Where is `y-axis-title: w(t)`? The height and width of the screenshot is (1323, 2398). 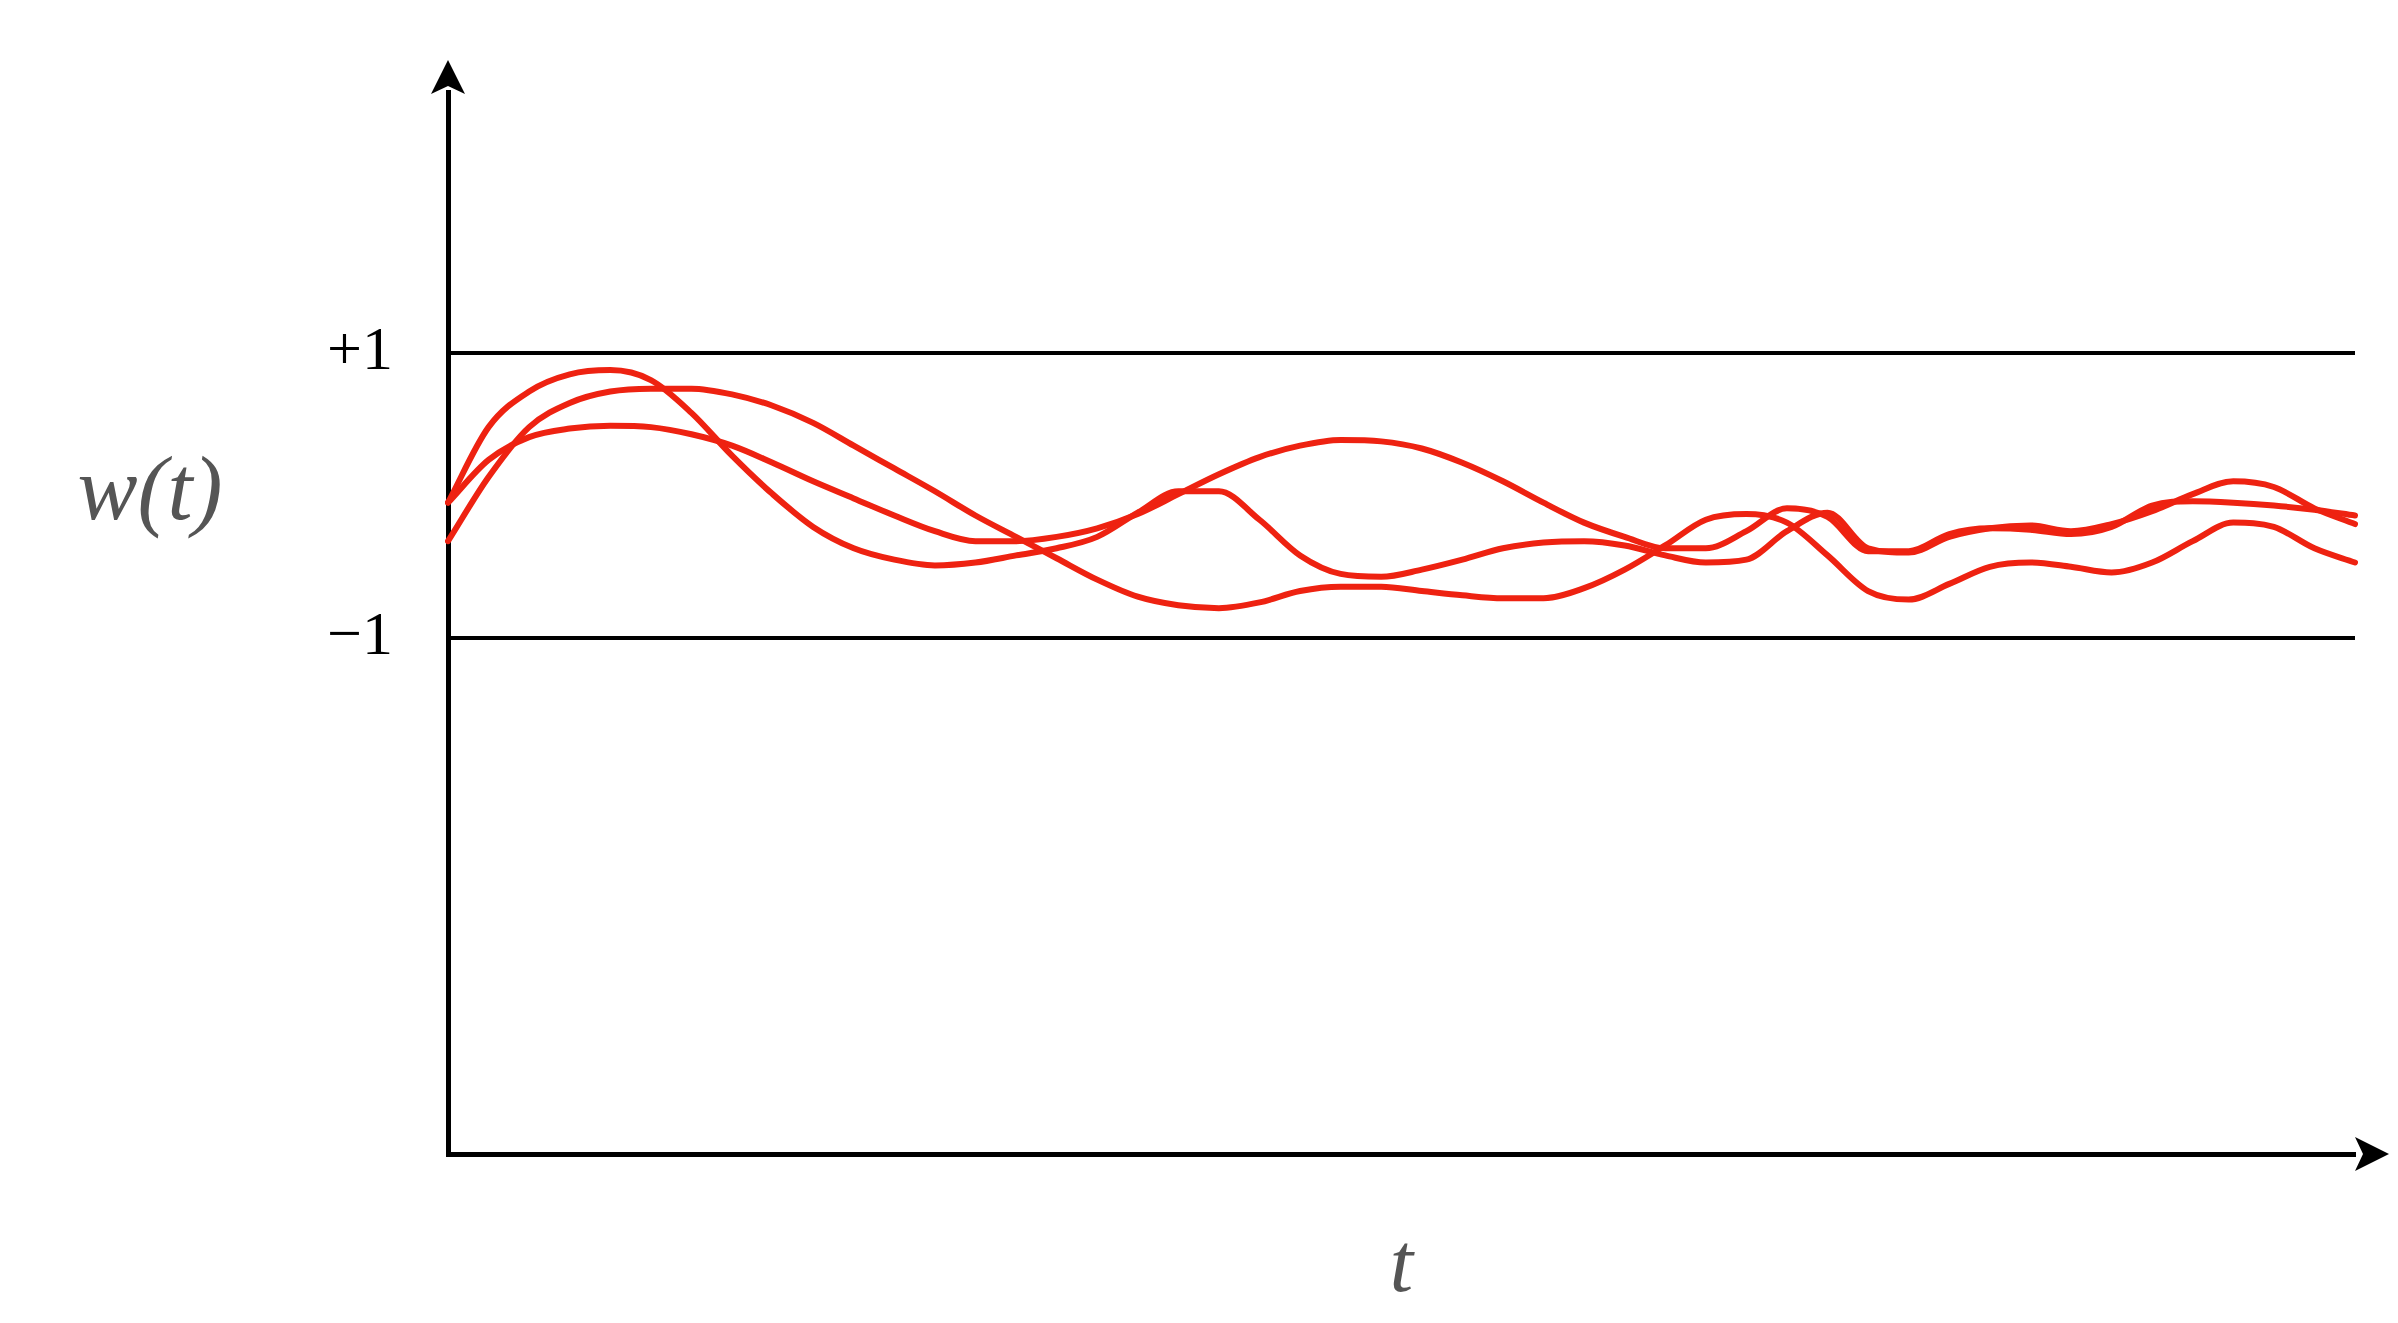
y-axis-title: w(t) is located at coordinates (150, 489).